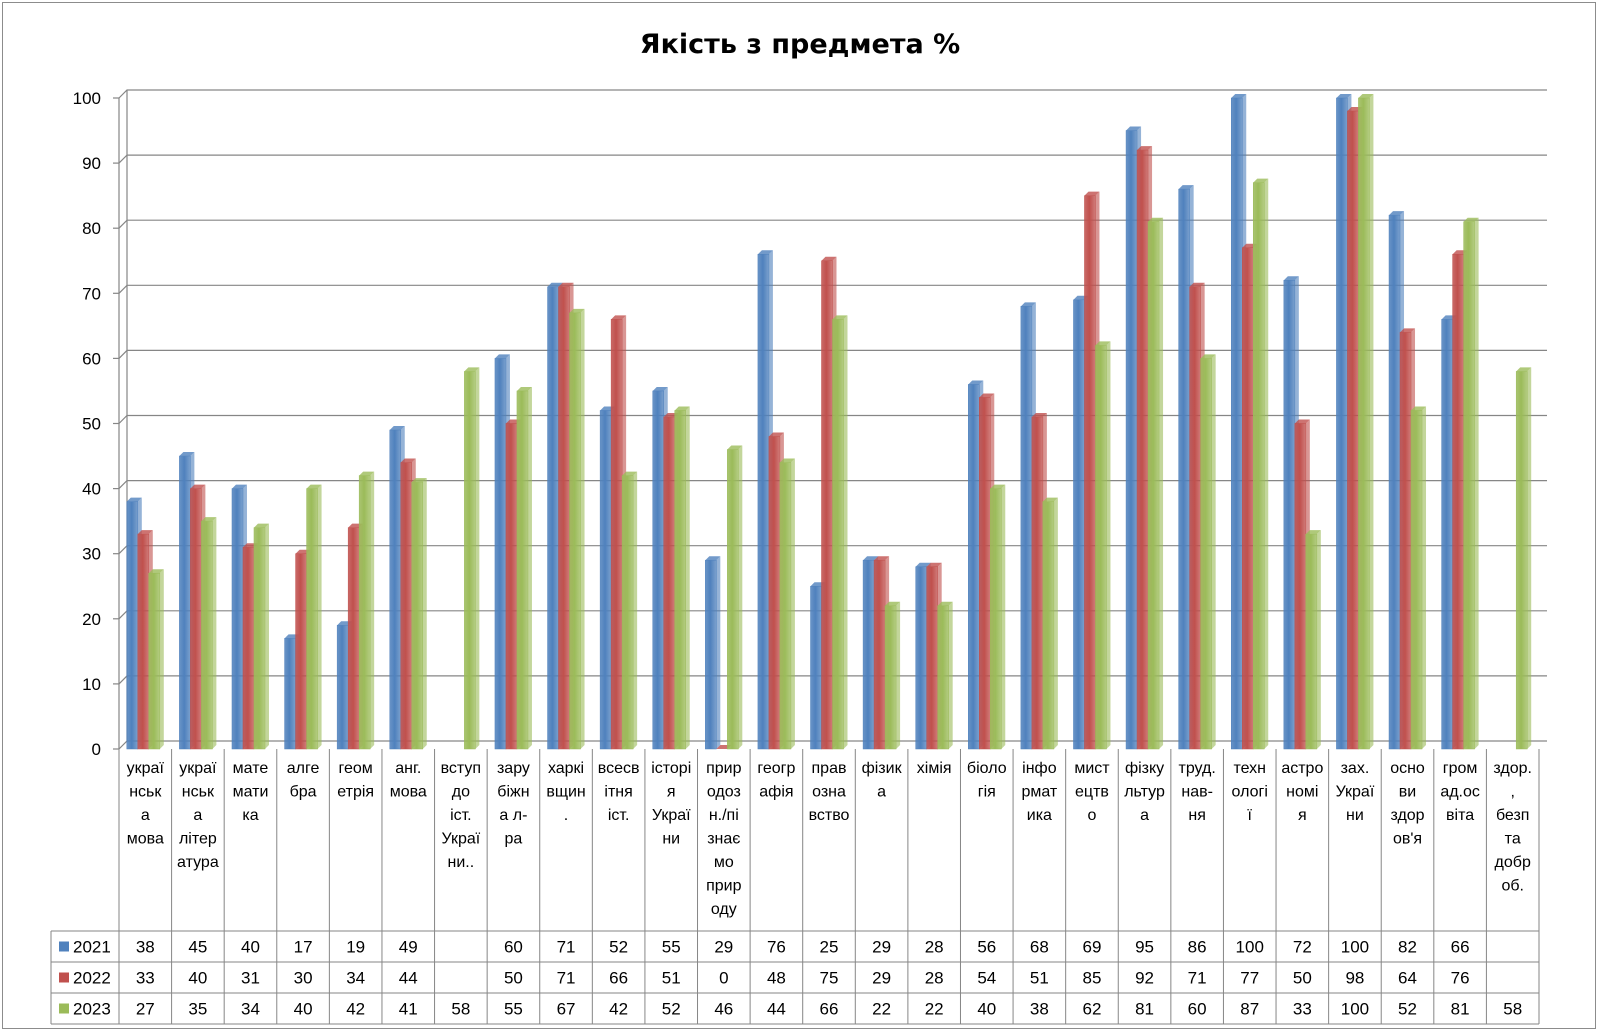  Describe the element at coordinates (303, 947) in the screenshot. I see `data-label: 17` at that location.